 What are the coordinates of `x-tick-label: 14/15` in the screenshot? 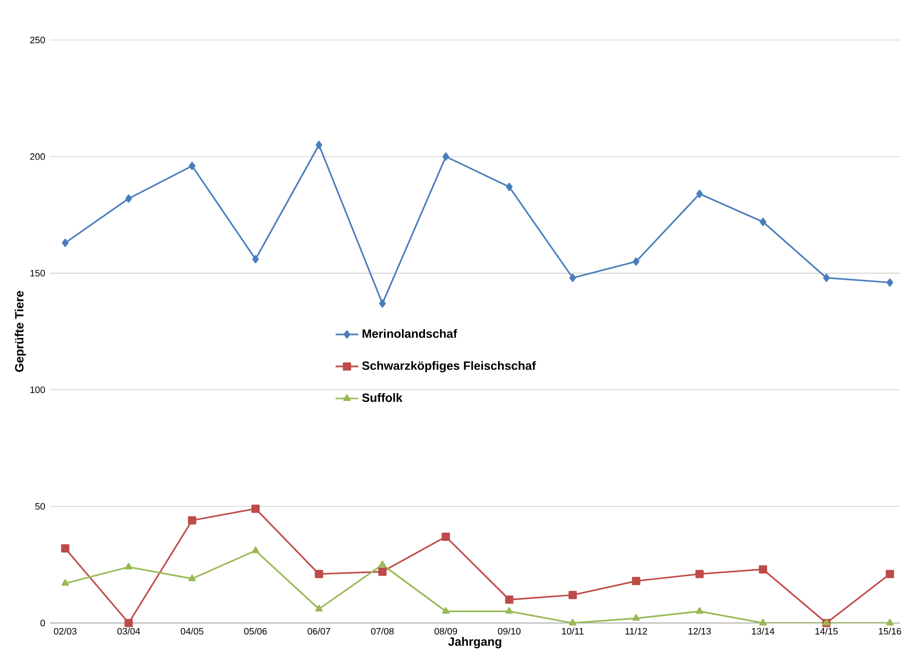 It's located at (826, 631).